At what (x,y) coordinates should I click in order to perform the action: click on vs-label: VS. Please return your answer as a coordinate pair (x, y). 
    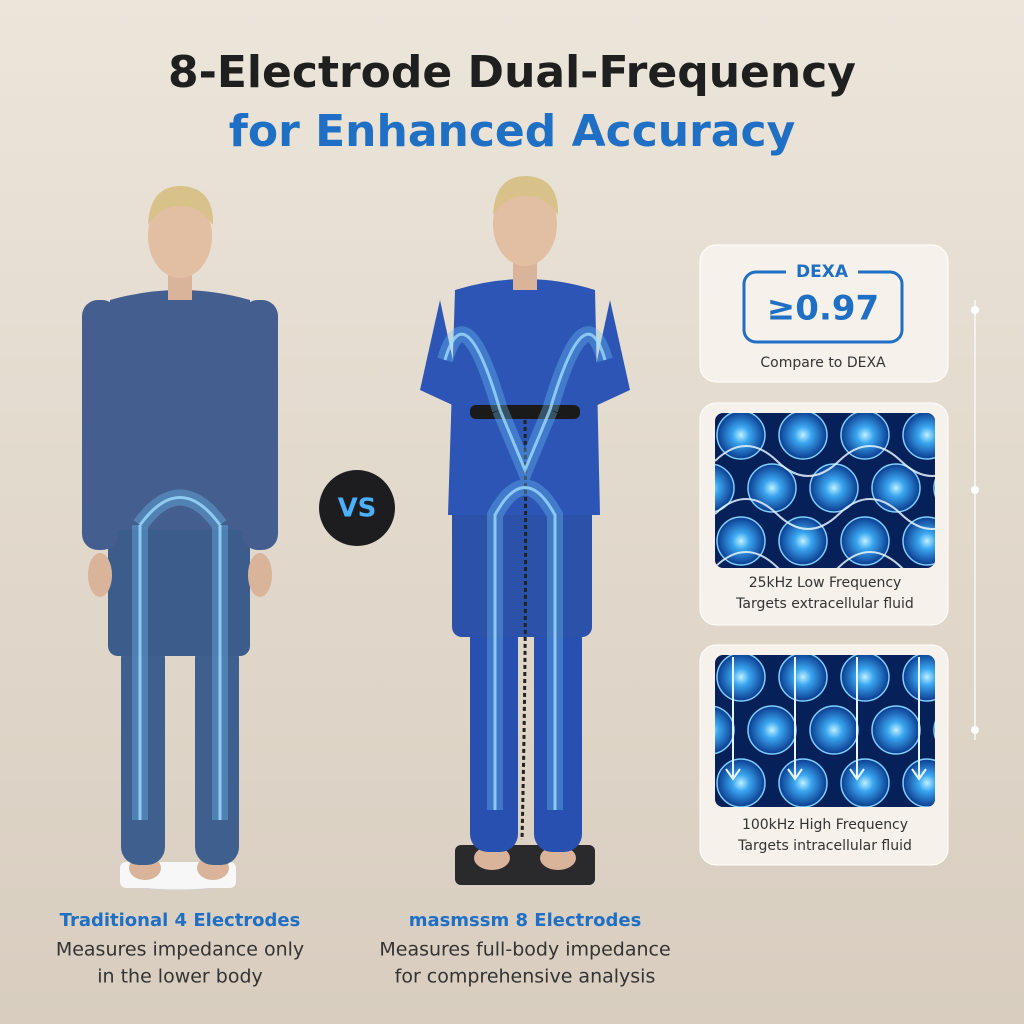
    Looking at the image, I should click on (357, 509).